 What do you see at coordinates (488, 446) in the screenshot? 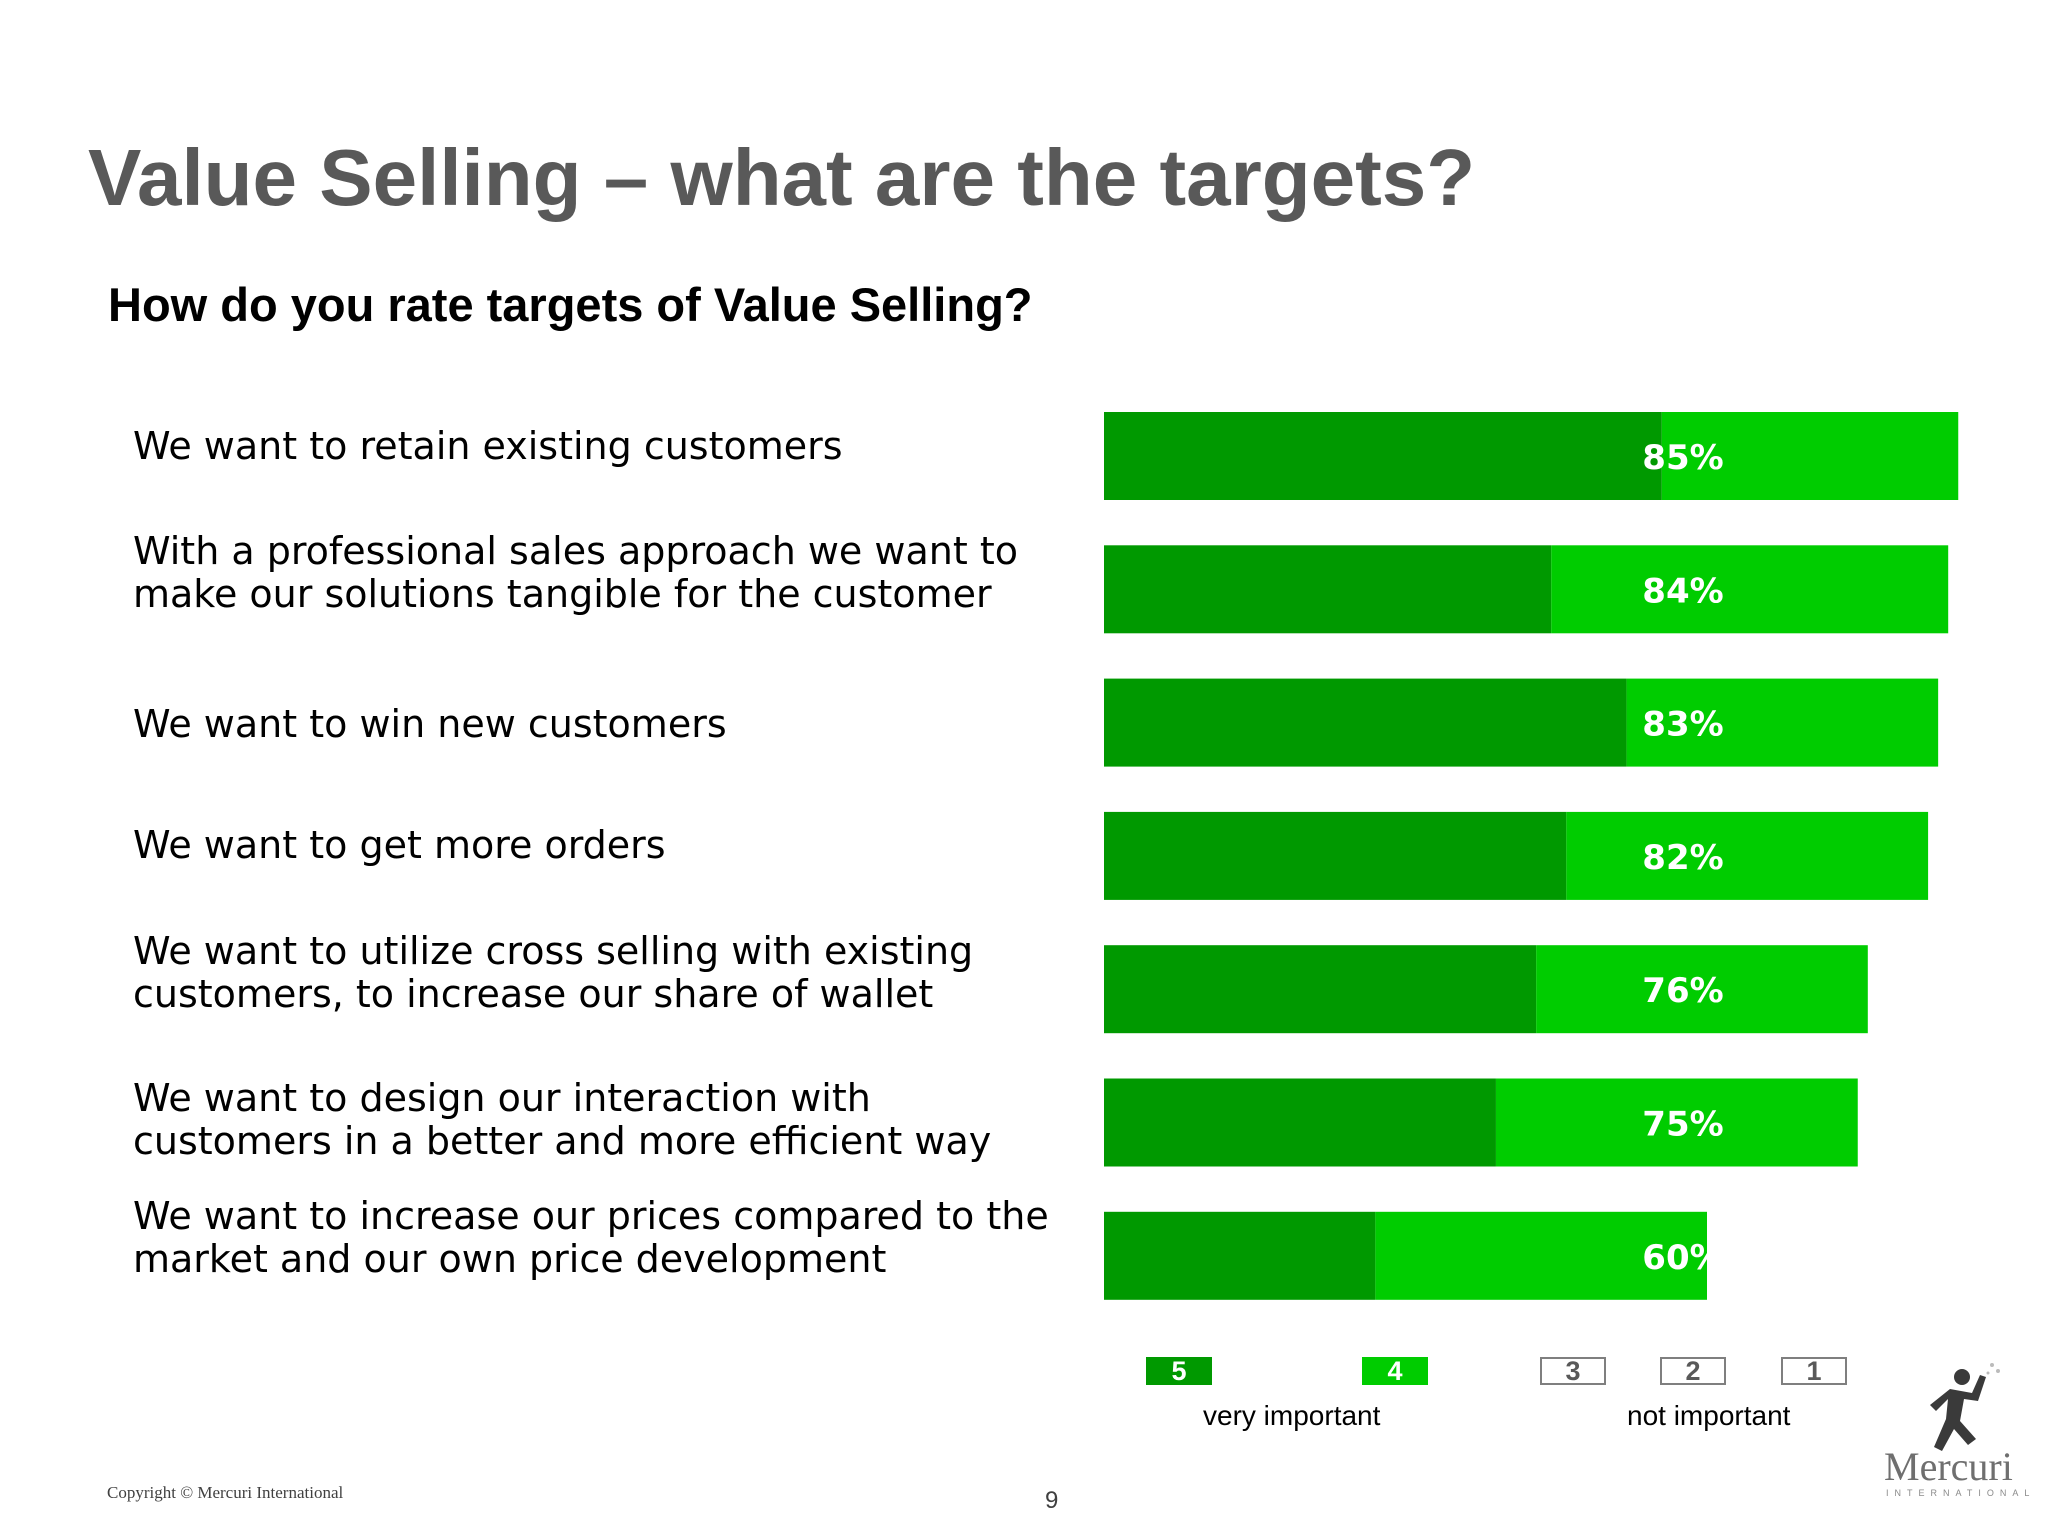
I see `category-label: We want to retain existing customers` at bounding box center [488, 446].